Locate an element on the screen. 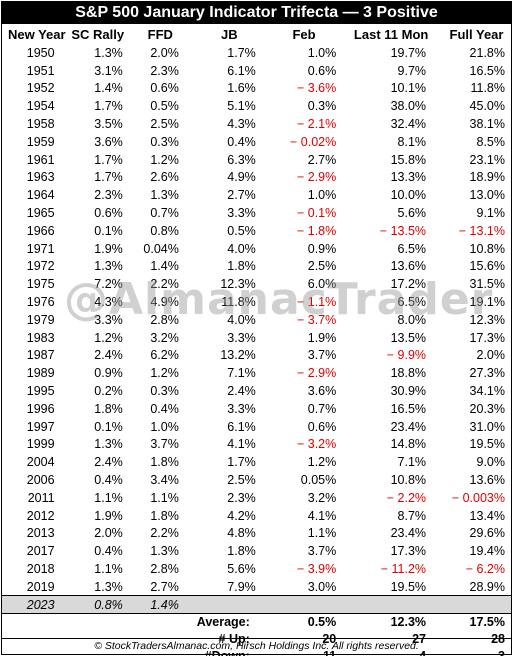  cell-feb: 6.0% is located at coordinates (322, 284).